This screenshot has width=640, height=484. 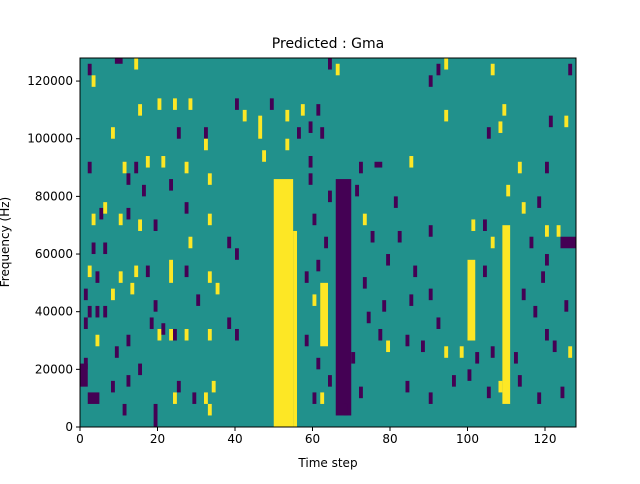 What do you see at coordinates (50, 139) in the screenshot?
I see `y-tick-label: 100000` at bounding box center [50, 139].